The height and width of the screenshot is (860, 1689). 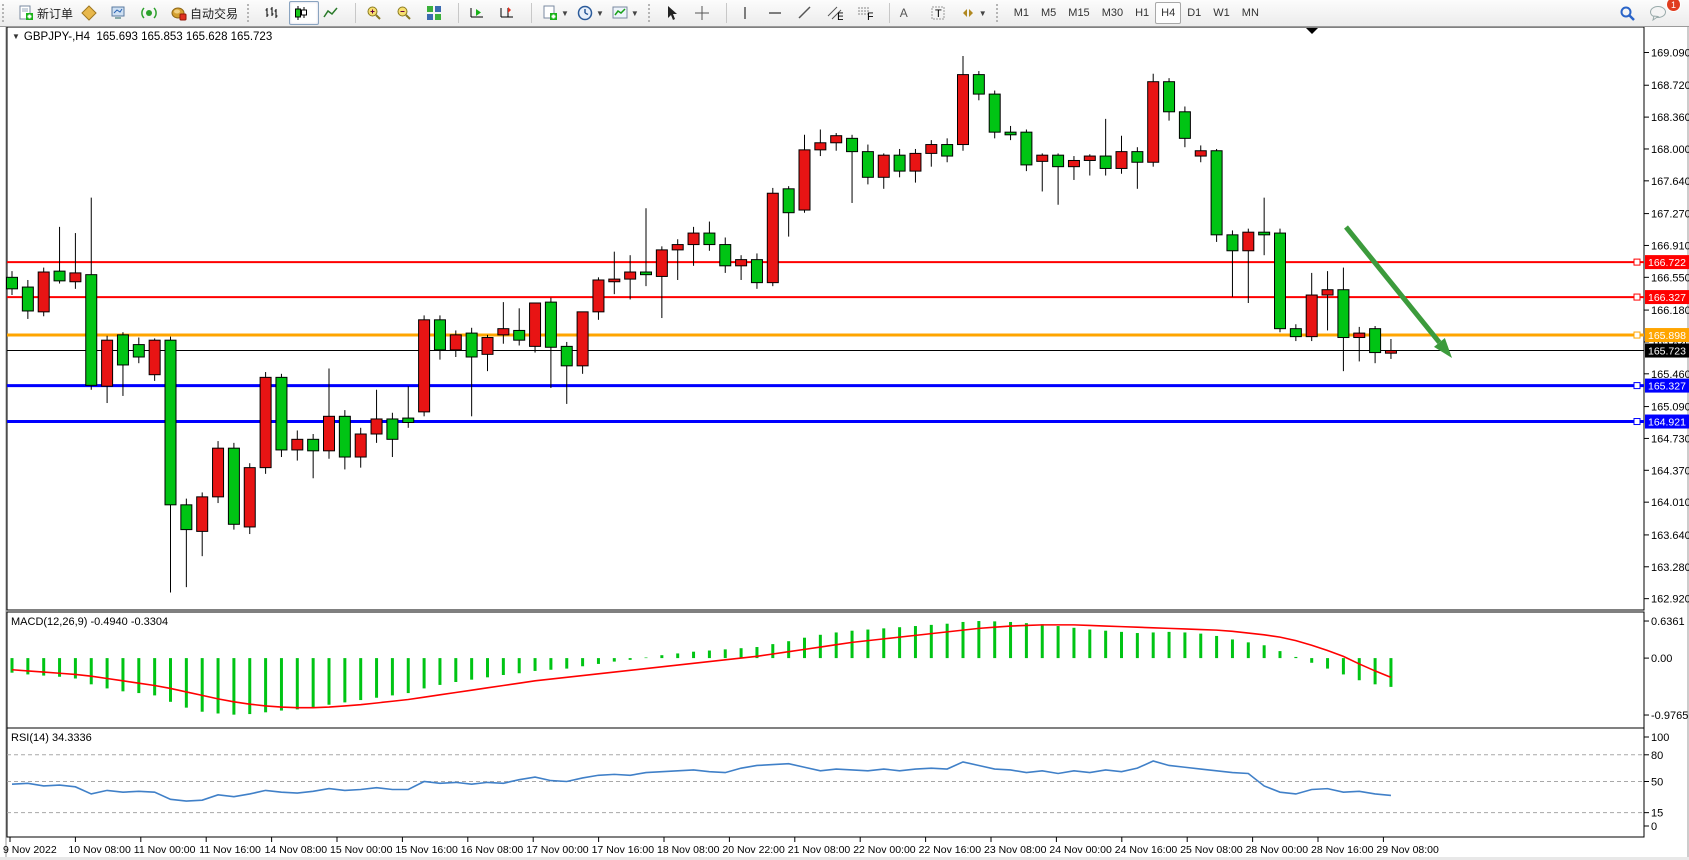 What do you see at coordinates (1670, 53) in the screenshot?
I see `svg-text: 169.090` at bounding box center [1670, 53].